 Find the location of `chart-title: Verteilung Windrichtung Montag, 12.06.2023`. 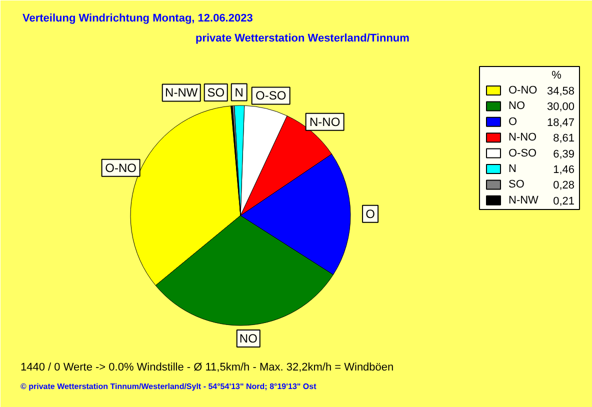

chart-title: Verteilung Windrichtung Montag, 12.06.2023 is located at coordinates (137, 18).